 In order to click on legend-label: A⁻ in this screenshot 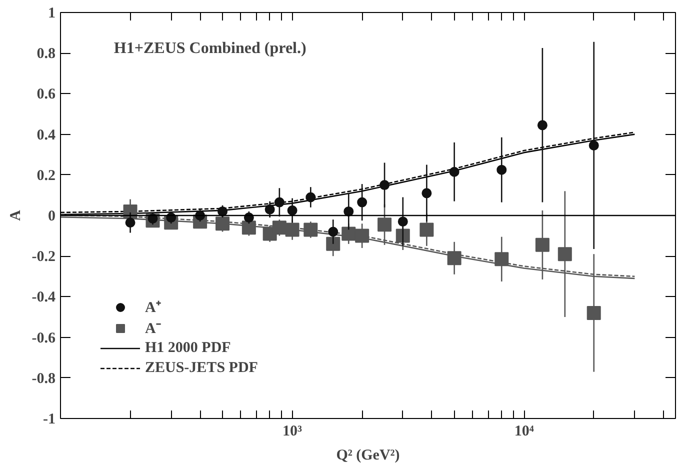, I will do `click(153, 329)`.